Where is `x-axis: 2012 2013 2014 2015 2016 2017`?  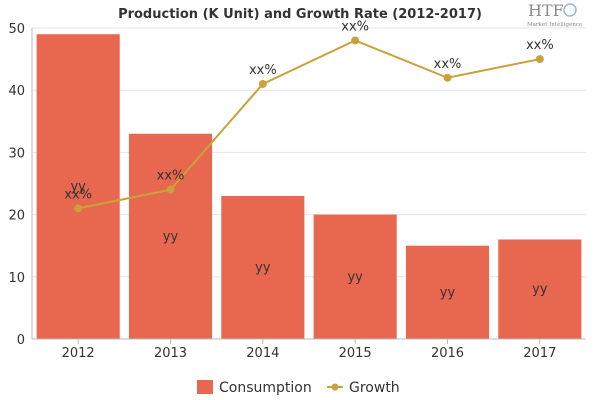 x-axis: 2012 2013 2014 2015 2016 2017 is located at coordinates (309, 349).